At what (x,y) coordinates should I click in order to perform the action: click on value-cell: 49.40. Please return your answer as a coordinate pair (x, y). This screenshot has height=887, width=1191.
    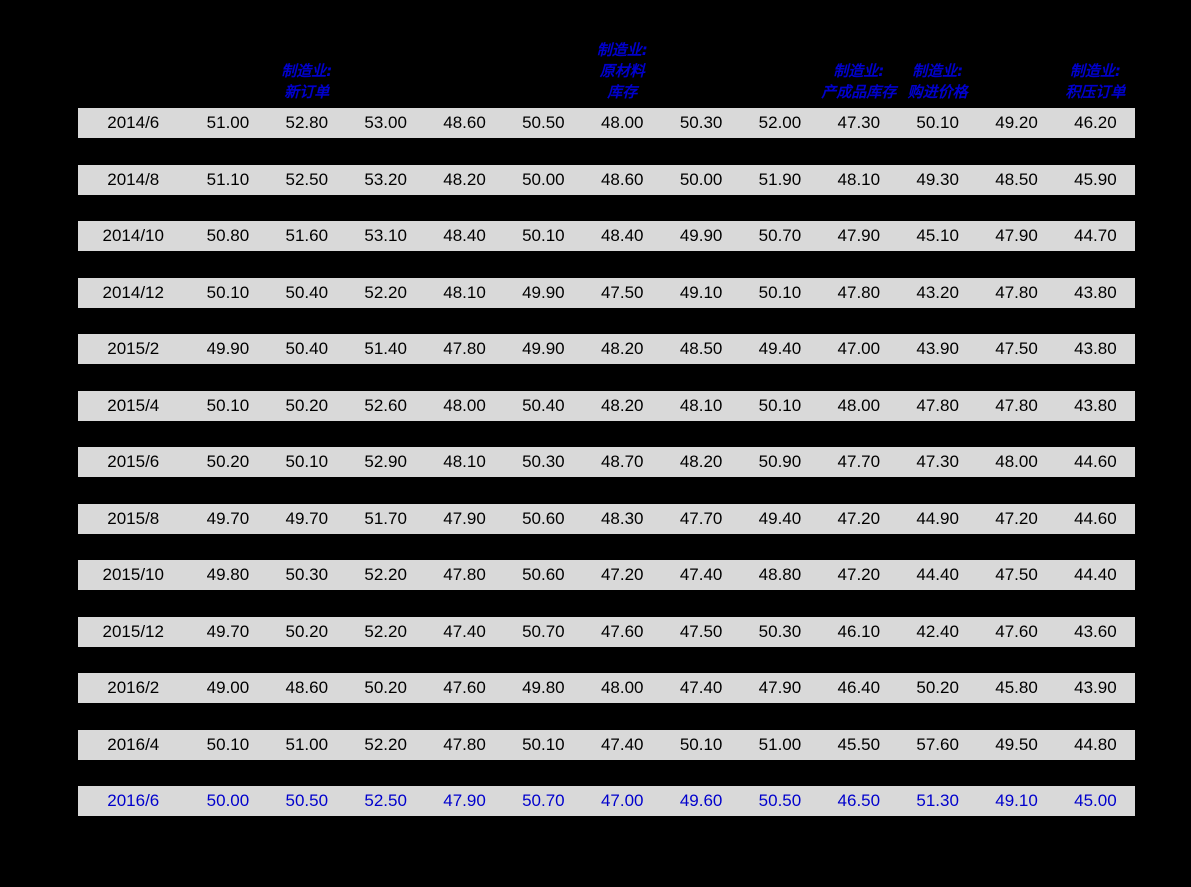
    Looking at the image, I should click on (780, 348).